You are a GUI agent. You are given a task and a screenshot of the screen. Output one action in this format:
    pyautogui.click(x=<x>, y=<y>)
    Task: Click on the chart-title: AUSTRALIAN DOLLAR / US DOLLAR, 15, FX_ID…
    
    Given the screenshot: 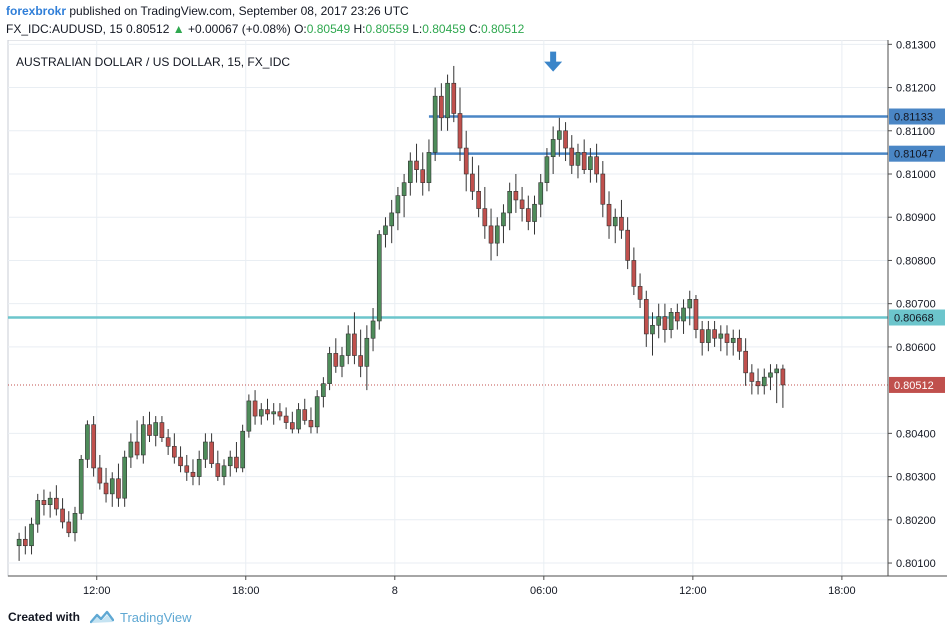 What is the action you would take?
    pyautogui.click(x=153, y=62)
    